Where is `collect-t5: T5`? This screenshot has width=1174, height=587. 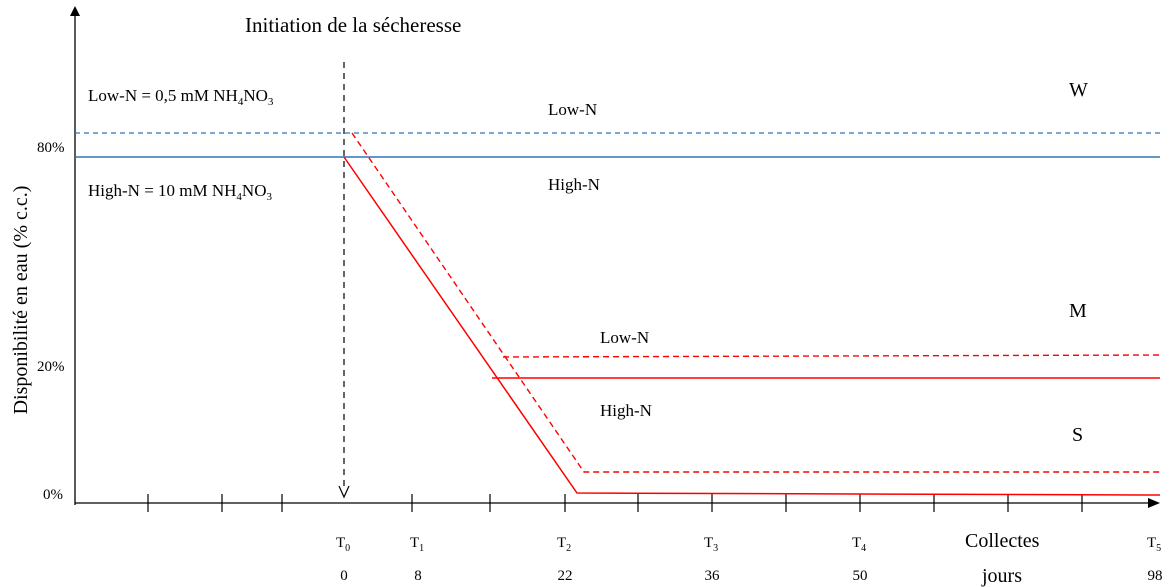 collect-t5: T5 is located at coordinates (1154, 544).